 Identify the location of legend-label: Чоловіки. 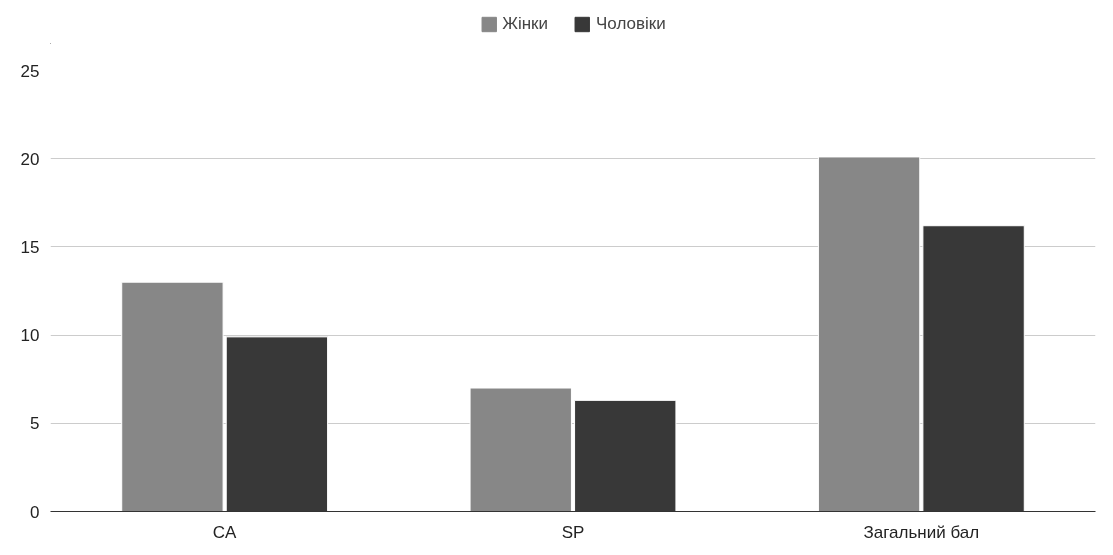
(631, 24).